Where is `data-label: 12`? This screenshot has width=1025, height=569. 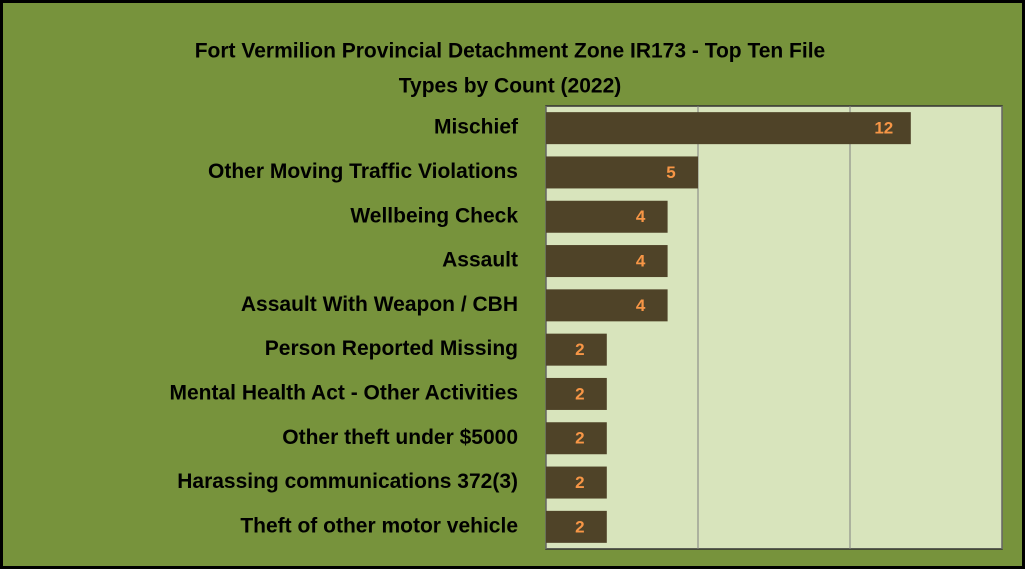 data-label: 12 is located at coordinates (883, 128).